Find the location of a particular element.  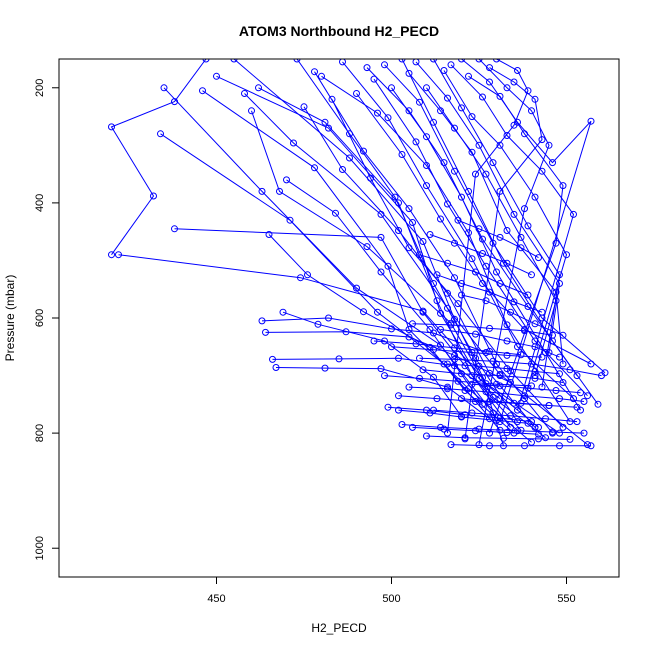

chart-title: ATOM3 Northbound H2_PECD is located at coordinates (339, 31).